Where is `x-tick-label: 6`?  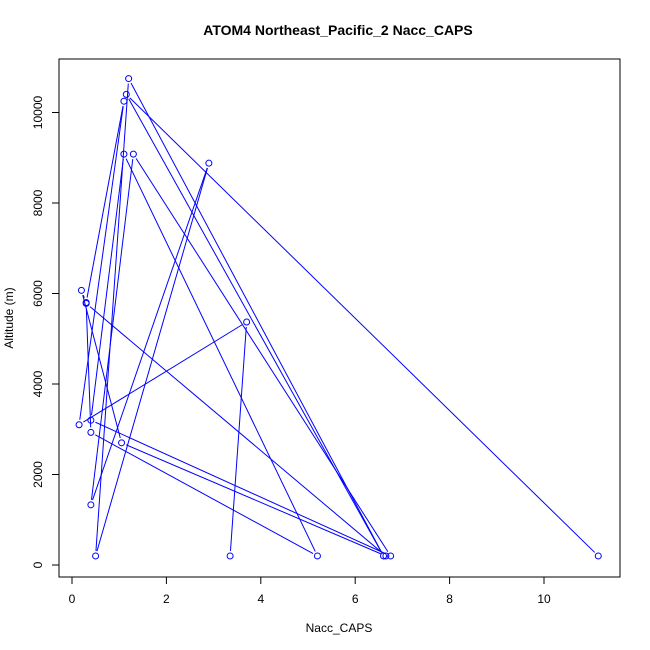
x-tick-label: 6 is located at coordinates (355, 599).